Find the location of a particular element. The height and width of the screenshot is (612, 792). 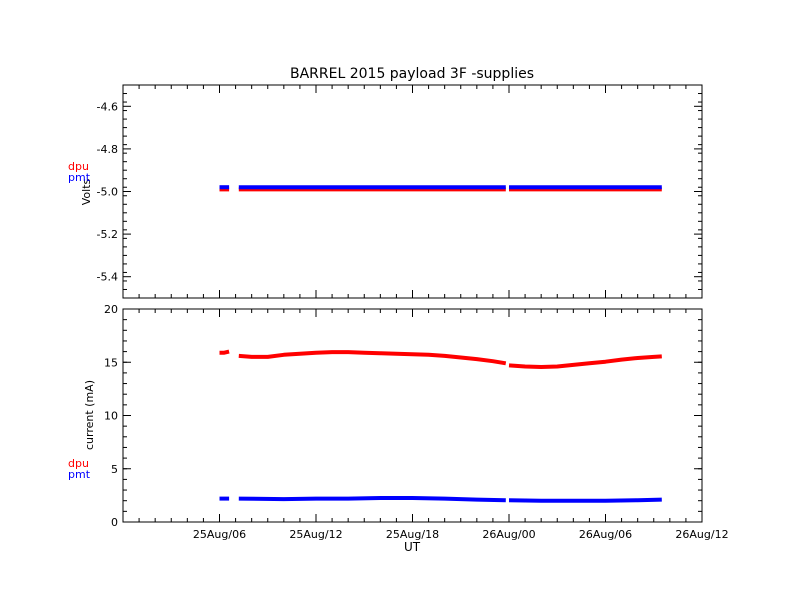

current-legend-dpu: dpu is located at coordinates (78, 463).